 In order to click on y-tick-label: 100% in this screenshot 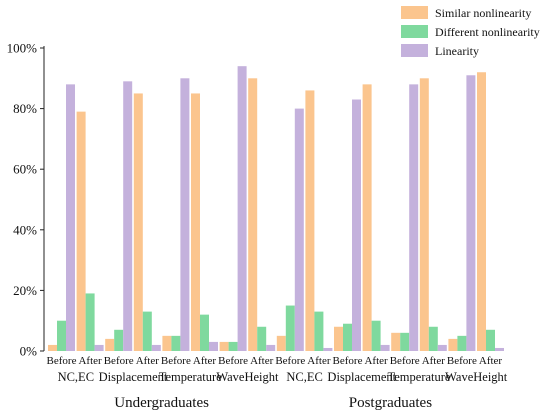, I will do `click(22, 48)`.